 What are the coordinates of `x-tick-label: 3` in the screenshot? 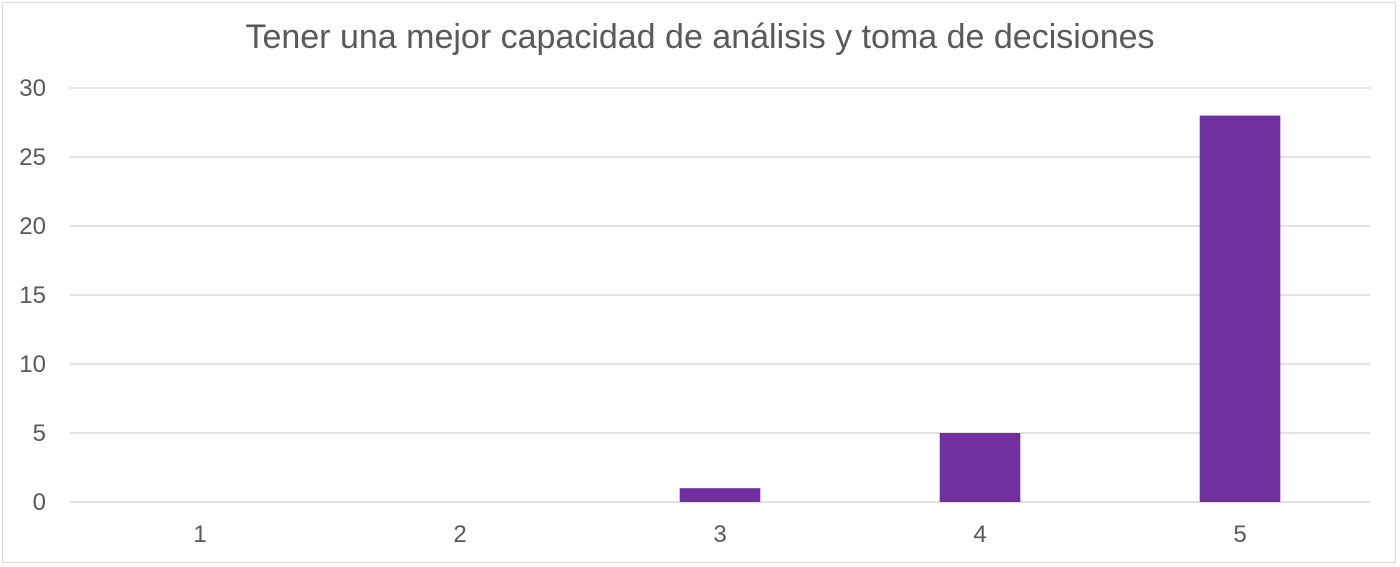 It's located at (719, 534).